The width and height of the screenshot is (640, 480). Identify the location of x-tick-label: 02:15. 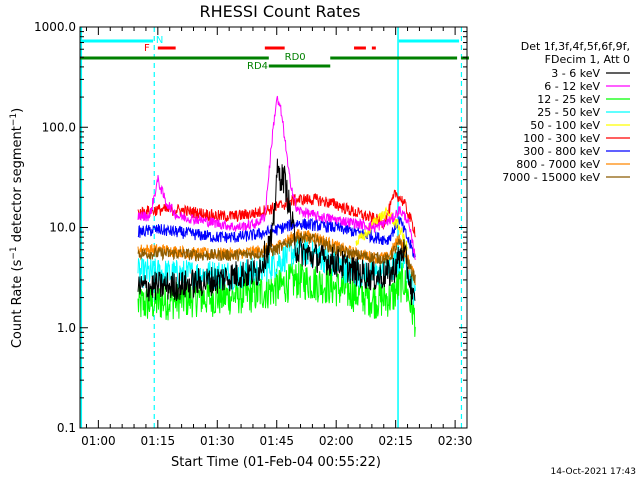
(395, 441).